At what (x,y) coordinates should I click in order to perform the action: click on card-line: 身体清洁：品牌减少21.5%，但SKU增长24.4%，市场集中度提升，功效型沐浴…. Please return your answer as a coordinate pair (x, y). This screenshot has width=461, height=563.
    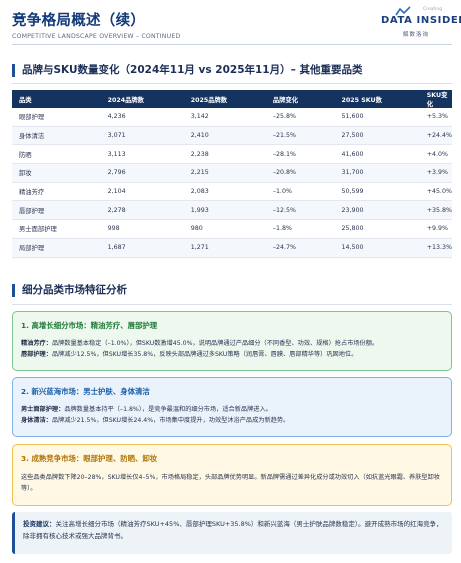
    Looking at the image, I should click on (232, 421).